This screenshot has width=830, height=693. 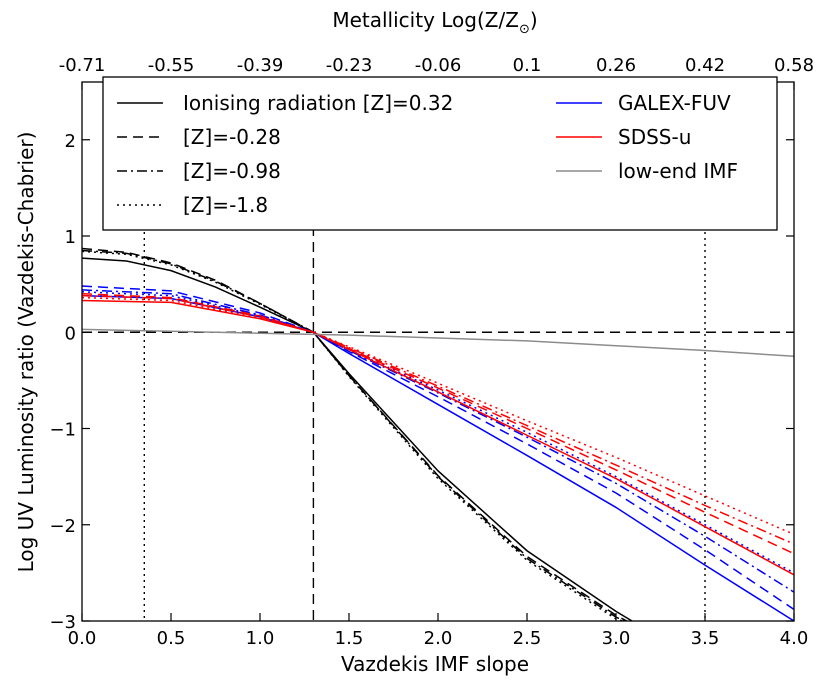 I want to click on x-tick-label: 2.5, so click(x=527, y=638).